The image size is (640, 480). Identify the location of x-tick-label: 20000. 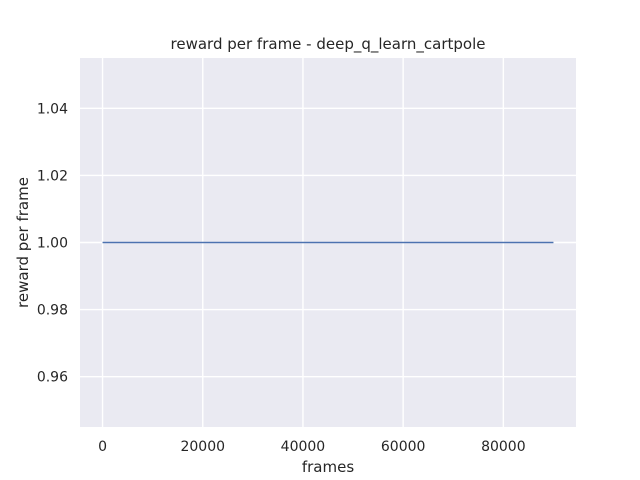
(202, 447).